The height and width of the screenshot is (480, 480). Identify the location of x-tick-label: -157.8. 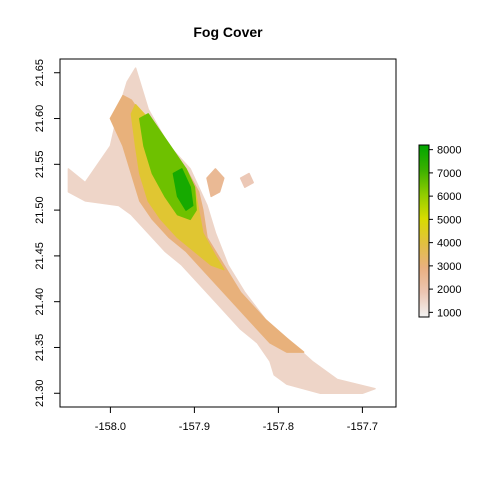
(278, 427).